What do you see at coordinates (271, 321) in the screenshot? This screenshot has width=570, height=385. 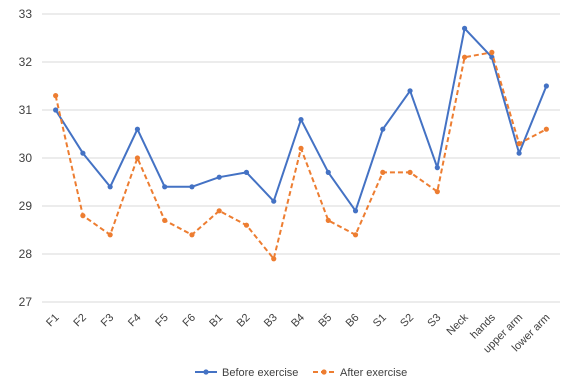 I see `x-tick-label: B3` at bounding box center [271, 321].